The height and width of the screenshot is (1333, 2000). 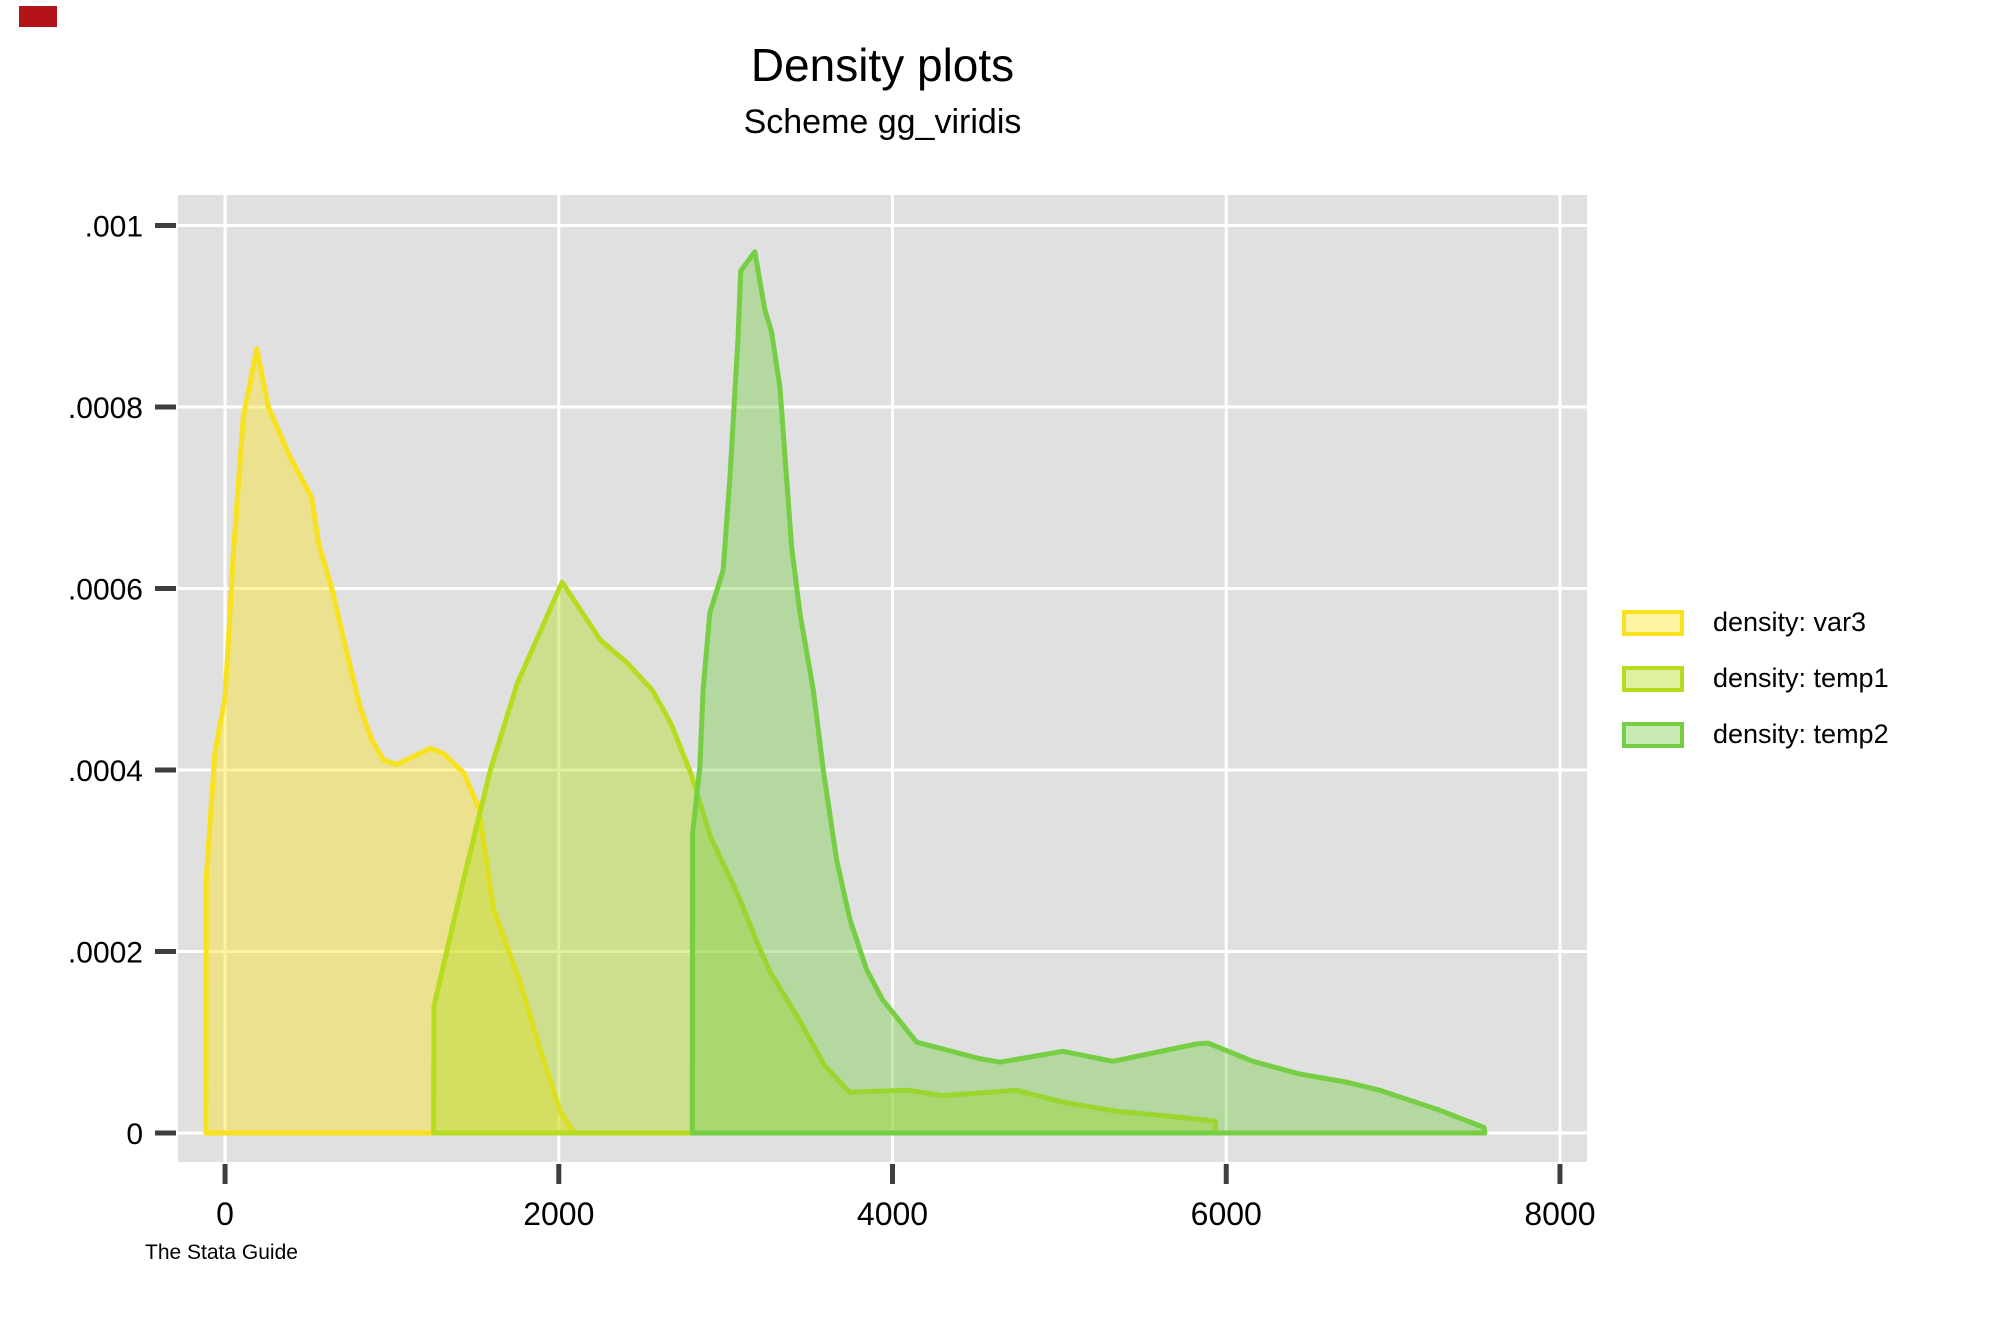 I want to click on svg-text: .0002, so click(x=105, y=952).